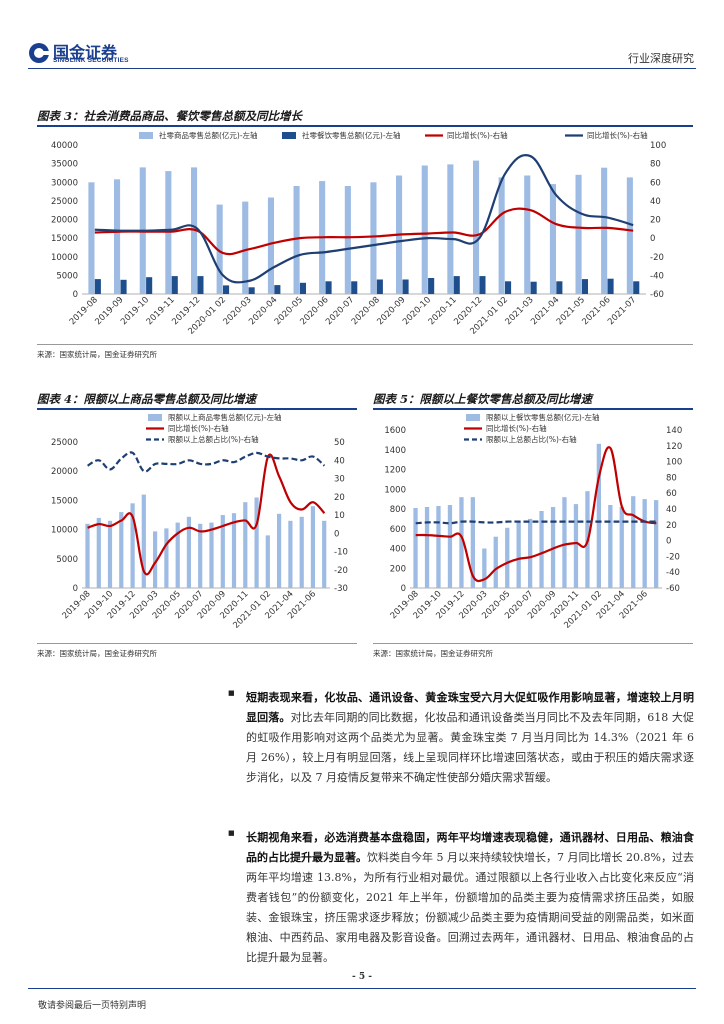 The width and height of the screenshot is (724, 1024). I want to click on logo-en: SINOLINK SECURITIES, so click(91, 60).